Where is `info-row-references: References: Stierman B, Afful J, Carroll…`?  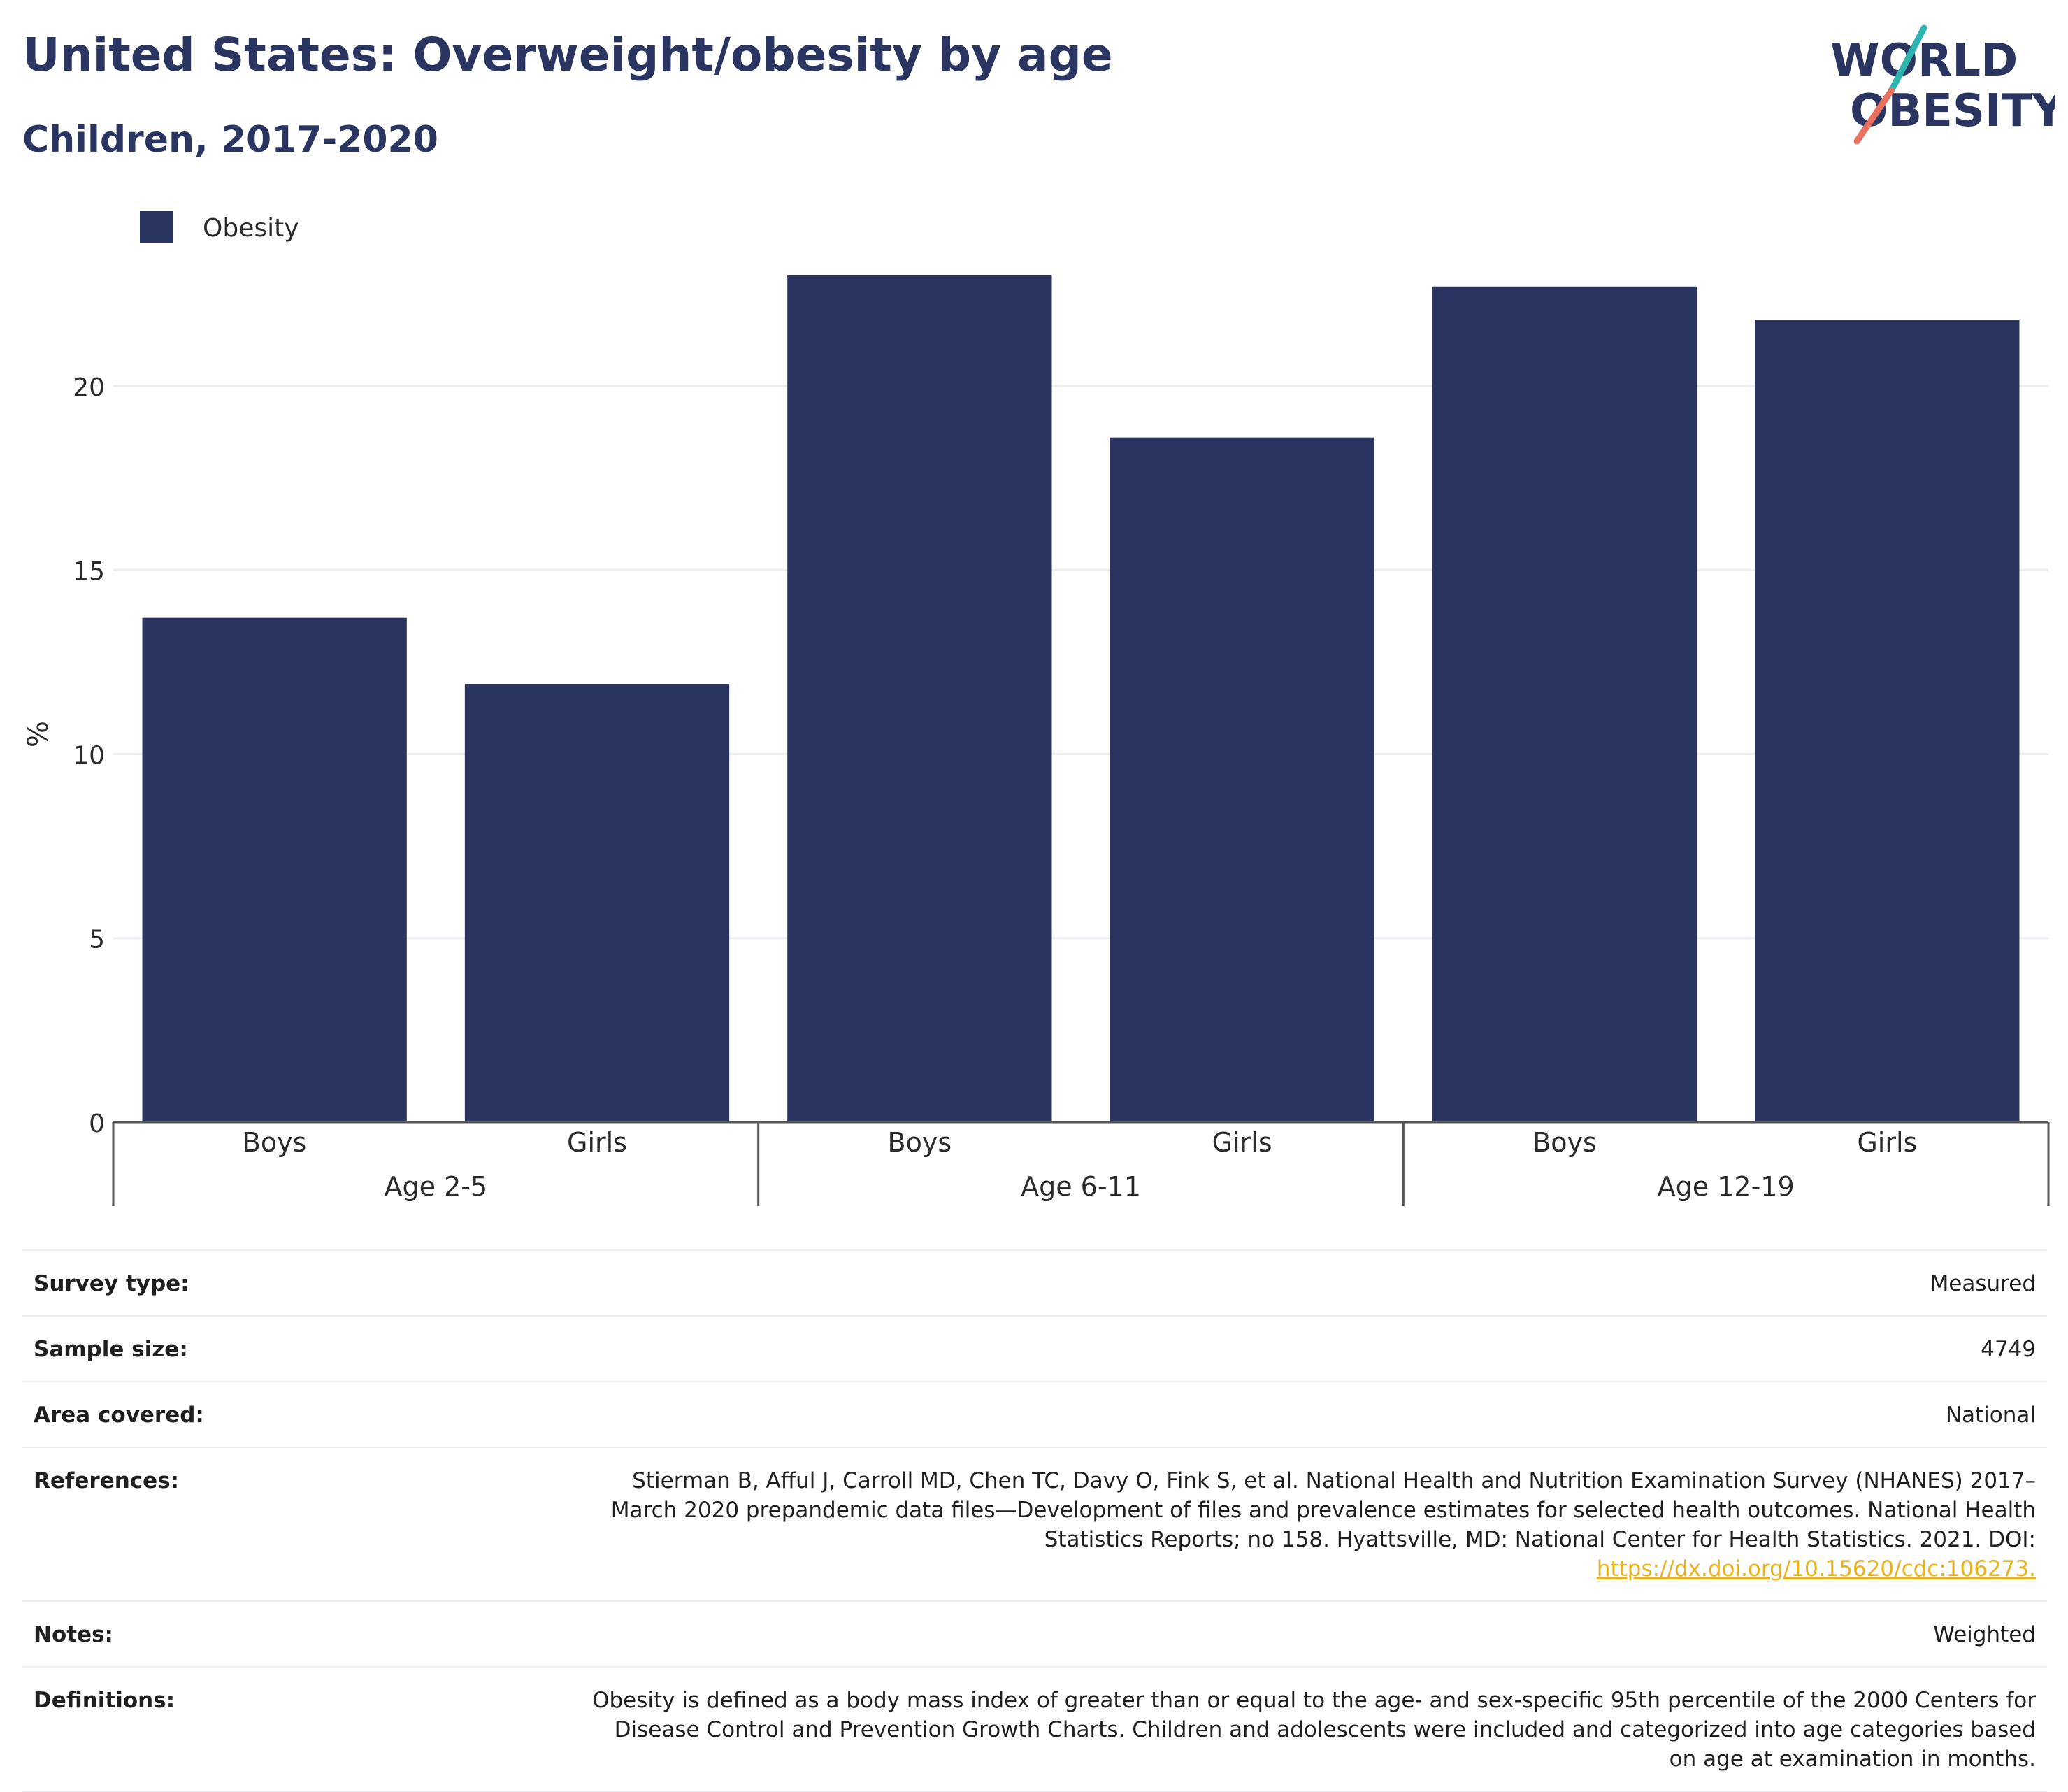 info-row-references: References: Stierman B, Afful J, Carroll… is located at coordinates (1034, 1525).